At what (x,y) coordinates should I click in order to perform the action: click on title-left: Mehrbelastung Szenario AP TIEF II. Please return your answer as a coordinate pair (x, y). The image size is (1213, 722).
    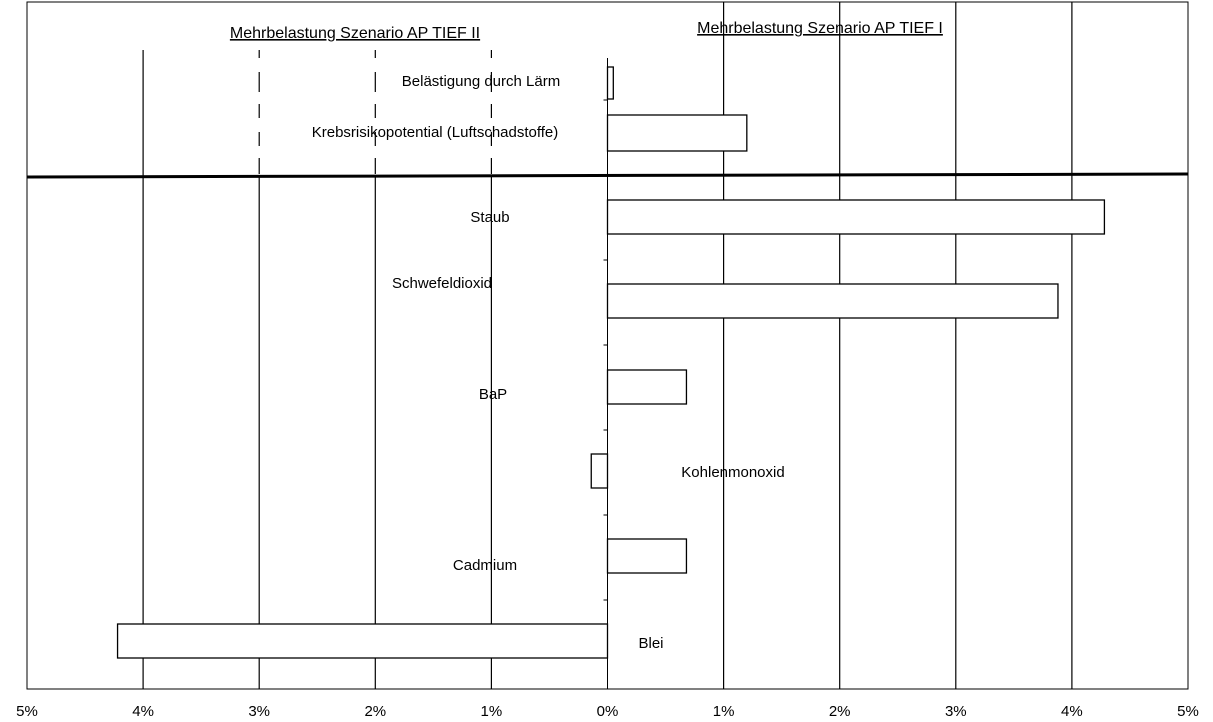
    Looking at the image, I should click on (355, 33).